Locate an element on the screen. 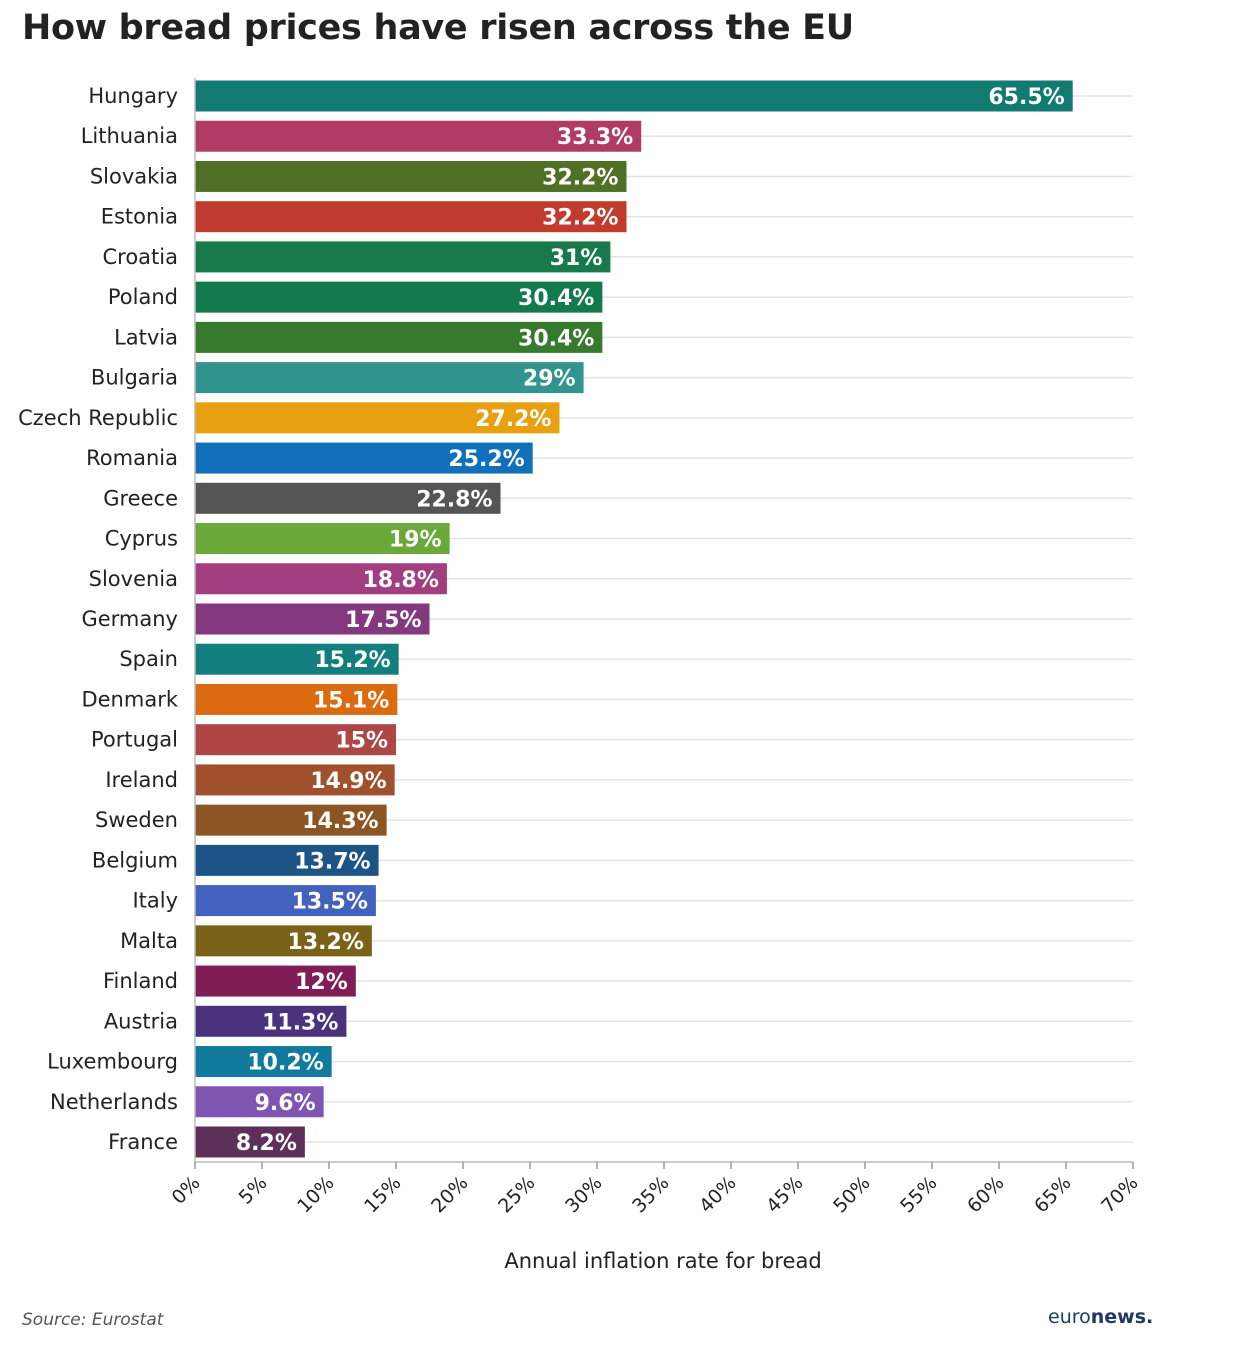 The height and width of the screenshot is (1346, 1254). value-label: 19% is located at coordinates (415, 540).